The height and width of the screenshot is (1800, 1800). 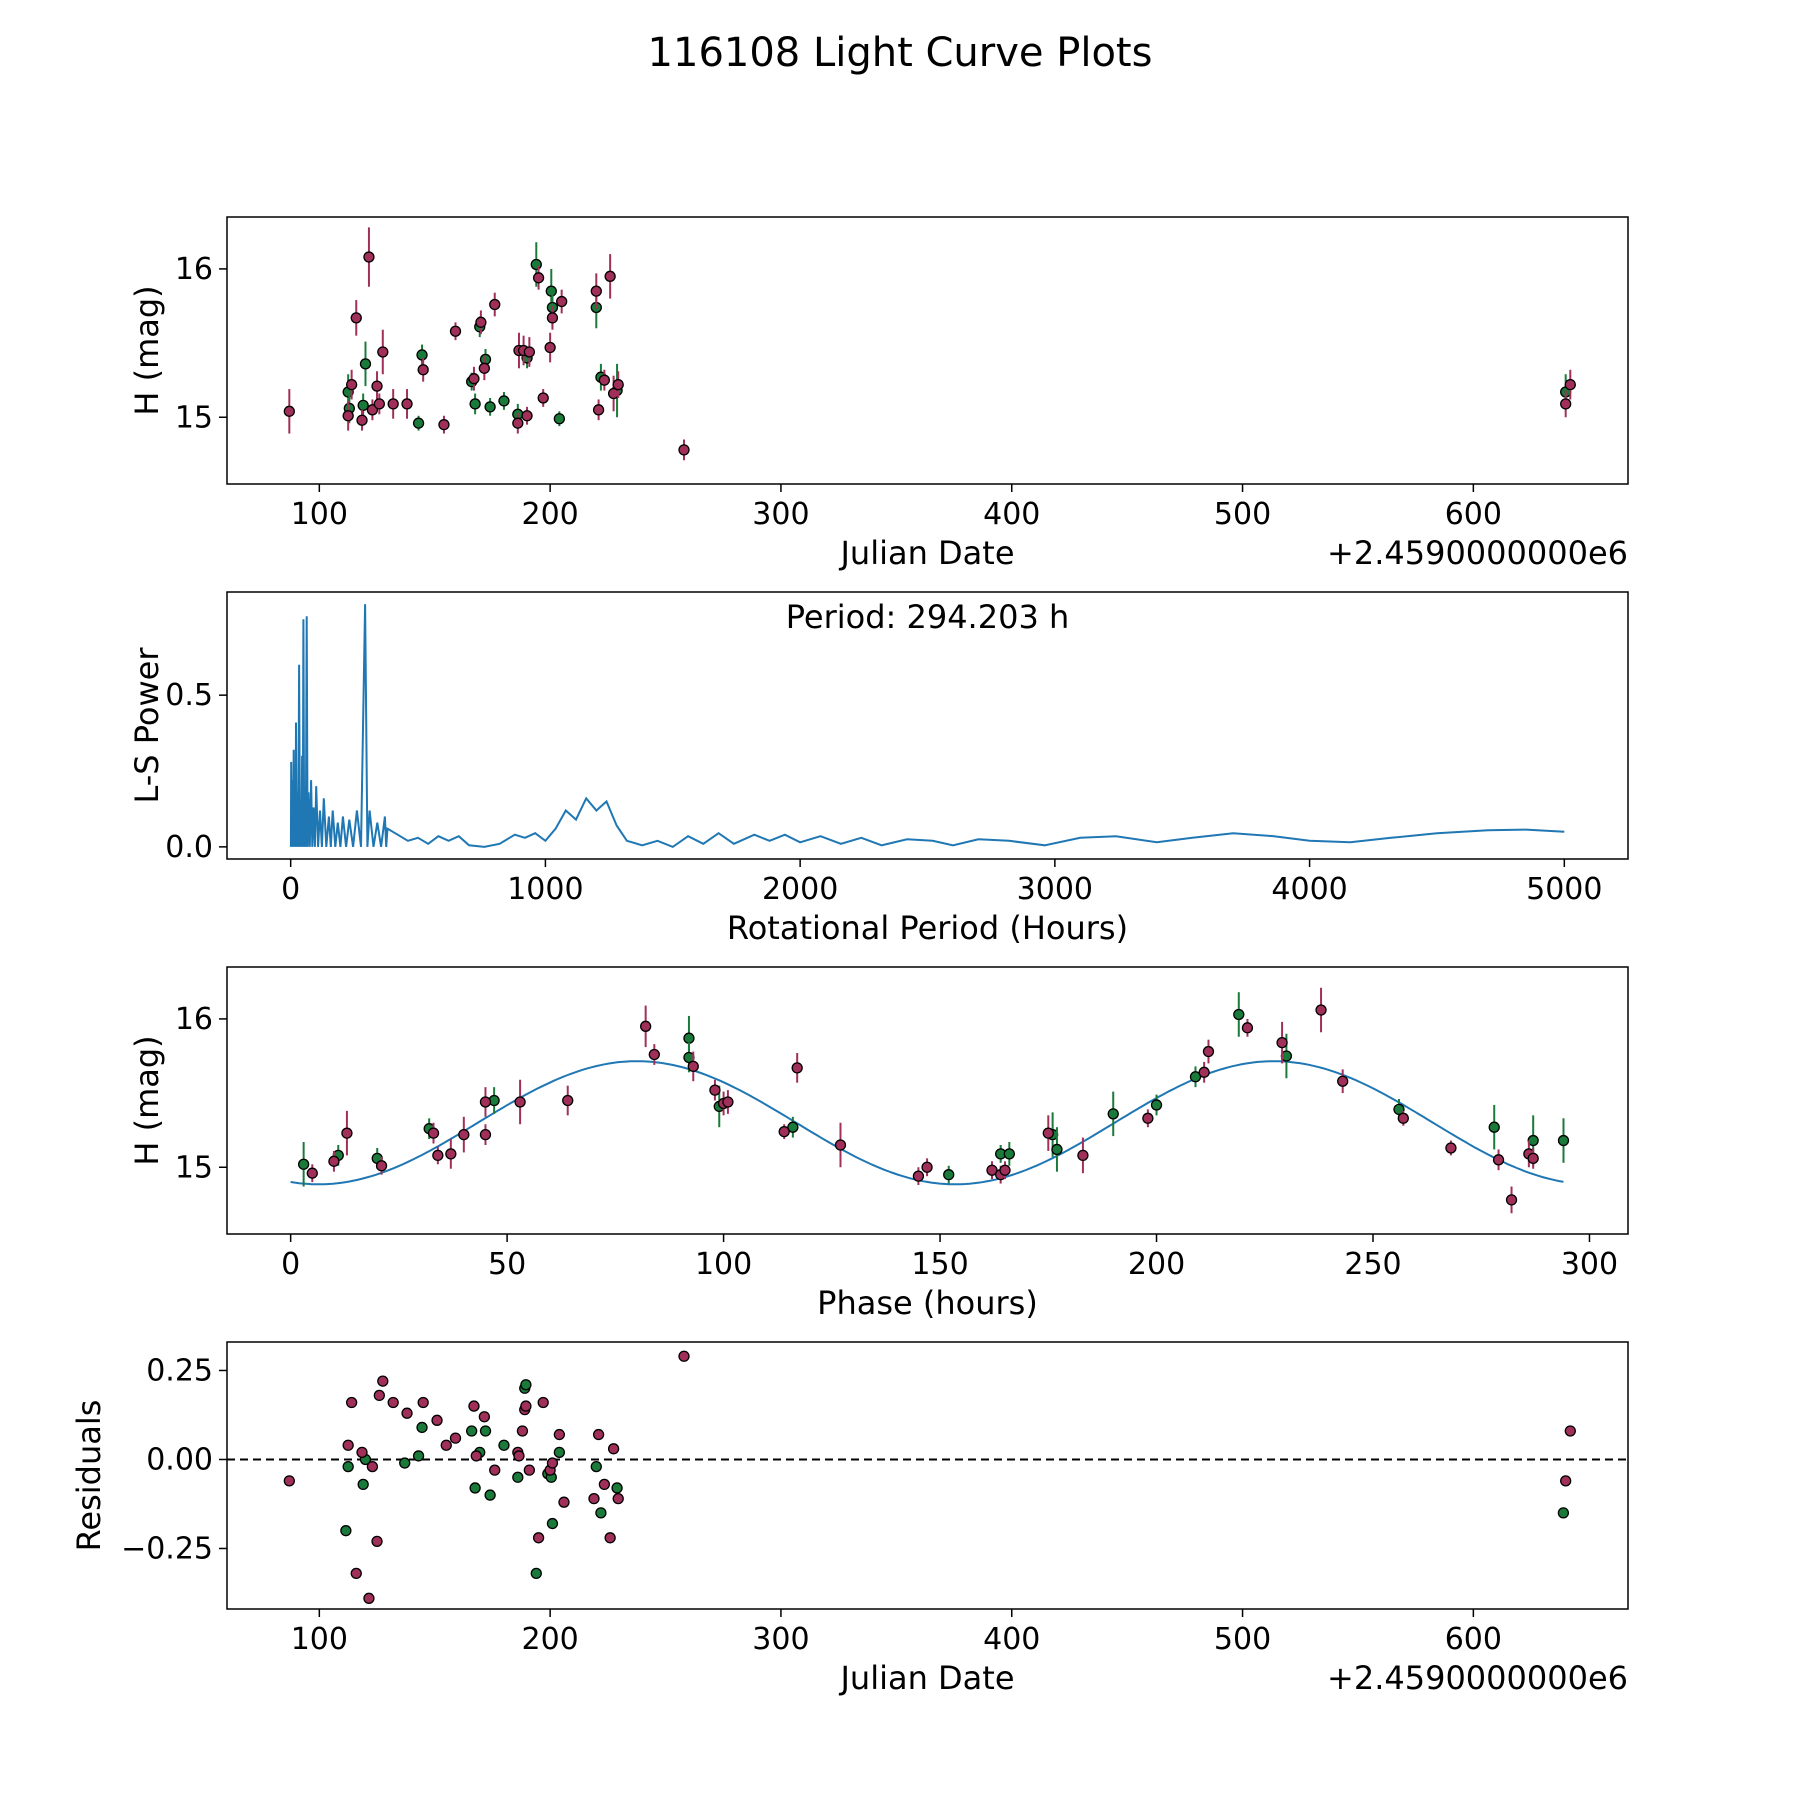 I want to click on x-offset-label: +2.4590000000e6, so click(x=1477, y=553).